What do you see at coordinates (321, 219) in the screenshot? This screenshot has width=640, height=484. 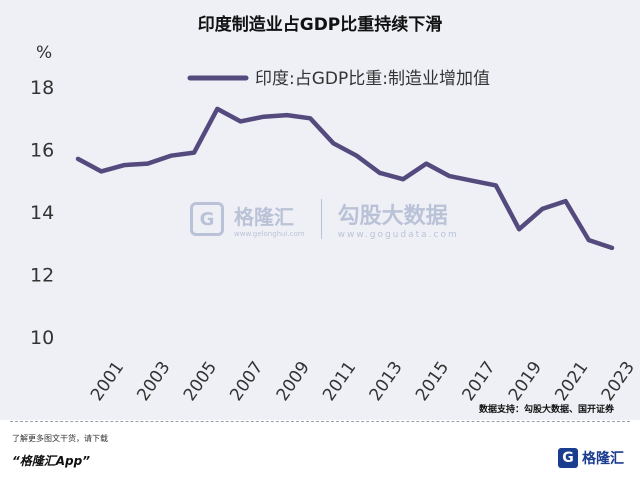 I see `watermark-separator` at bounding box center [321, 219].